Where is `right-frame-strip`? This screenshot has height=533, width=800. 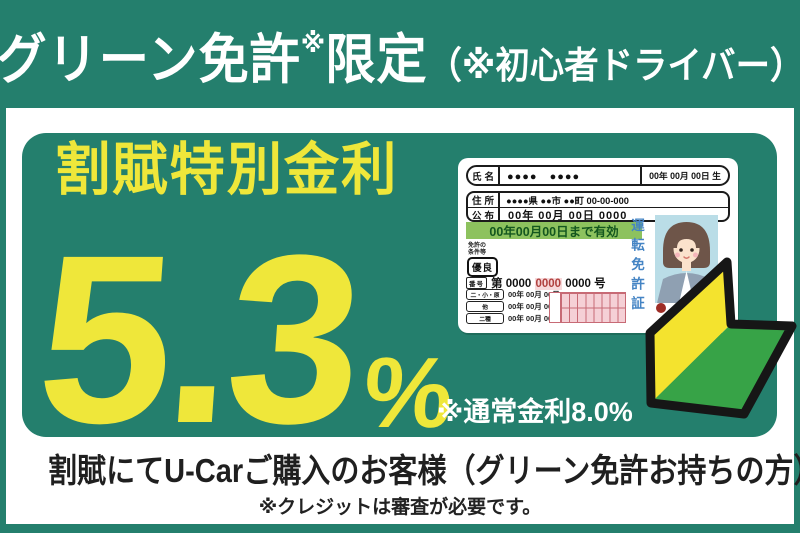 right-frame-strip is located at coordinates (797, 266).